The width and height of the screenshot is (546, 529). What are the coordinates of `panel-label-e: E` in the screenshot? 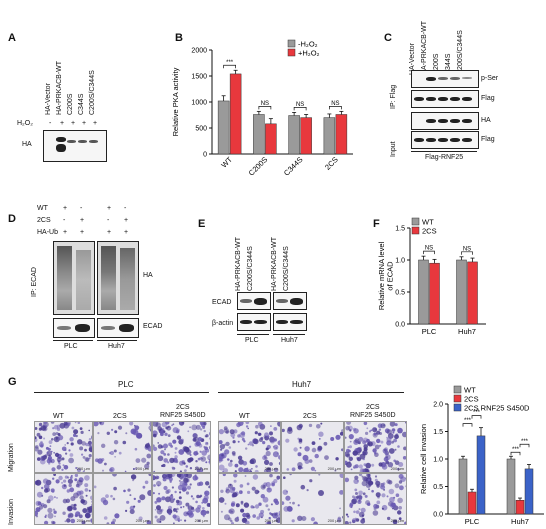 It's located at (202, 224).